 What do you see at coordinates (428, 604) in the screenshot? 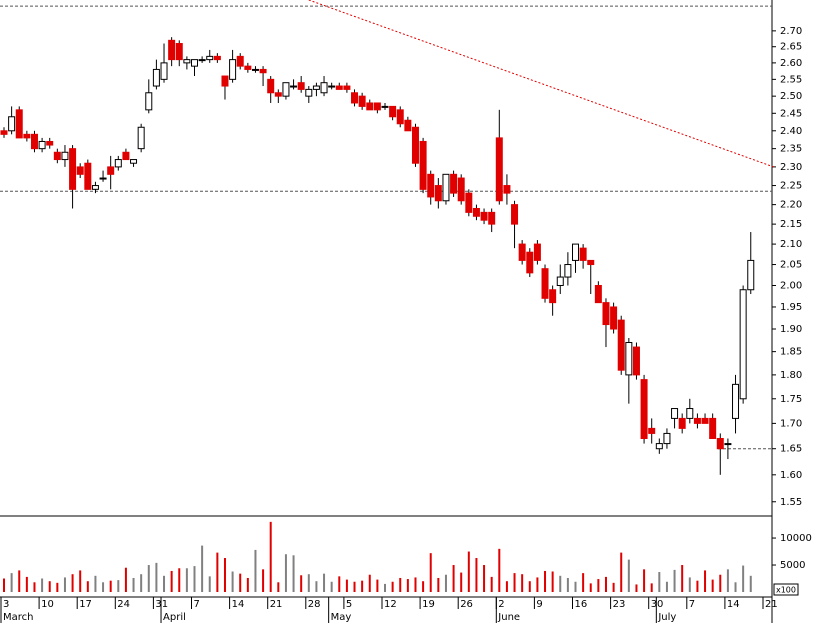
I see `x-tick-label: 19` at bounding box center [428, 604].